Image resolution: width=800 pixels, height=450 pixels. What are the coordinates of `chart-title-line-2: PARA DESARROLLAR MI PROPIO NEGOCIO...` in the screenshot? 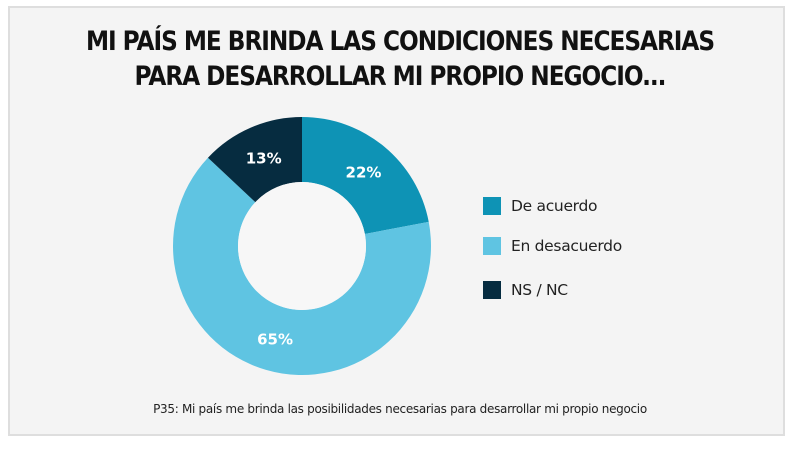 It's located at (400, 76).